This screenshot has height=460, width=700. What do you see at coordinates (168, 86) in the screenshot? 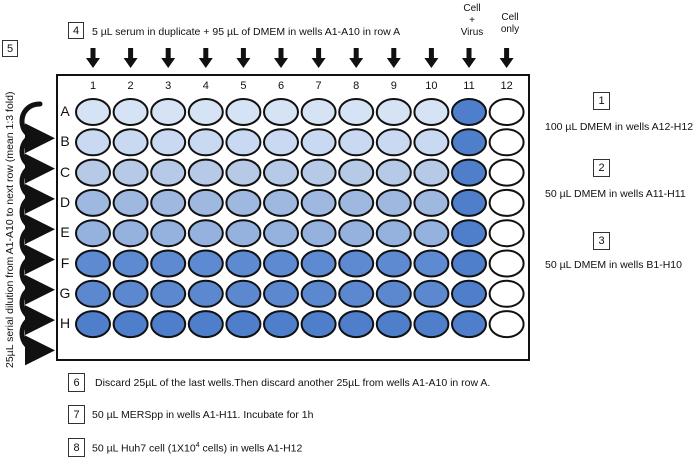
I see `column-number-3: 3` at bounding box center [168, 86].